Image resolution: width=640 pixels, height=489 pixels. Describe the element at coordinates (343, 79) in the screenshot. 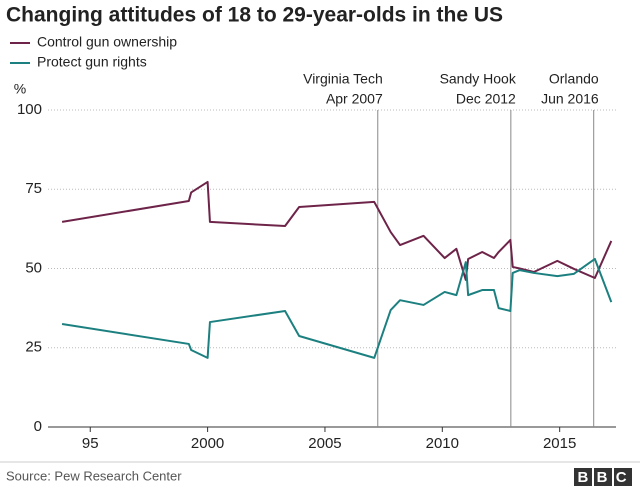

I see `event-label: Virginia Tech` at that location.